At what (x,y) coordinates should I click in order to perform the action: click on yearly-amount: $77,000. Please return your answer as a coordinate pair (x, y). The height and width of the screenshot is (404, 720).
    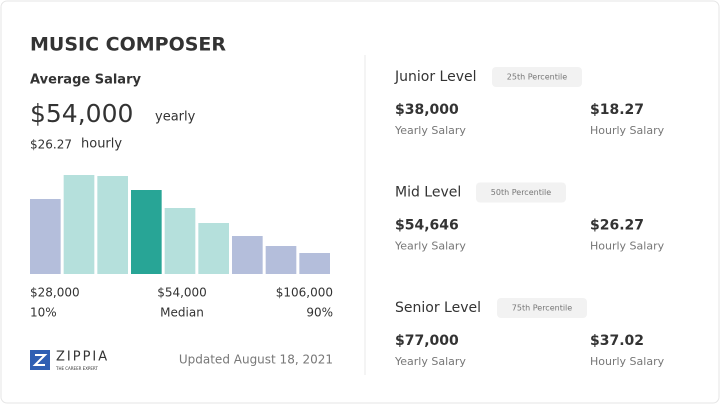
    Looking at the image, I should click on (427, 341).